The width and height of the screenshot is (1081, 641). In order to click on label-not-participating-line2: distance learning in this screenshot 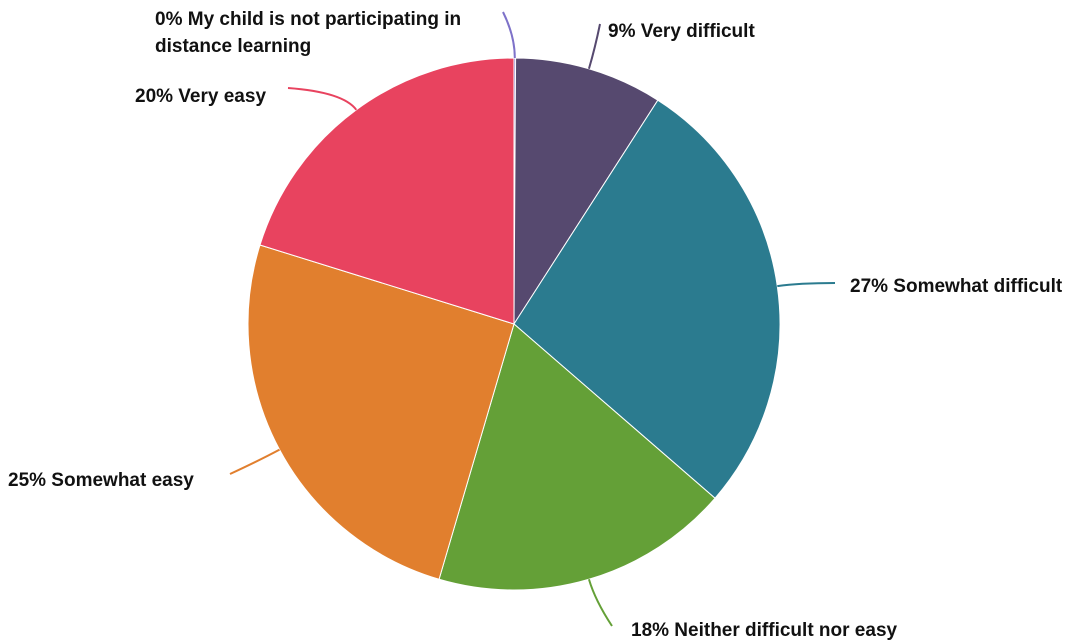, I will do `click(233, 46)`.